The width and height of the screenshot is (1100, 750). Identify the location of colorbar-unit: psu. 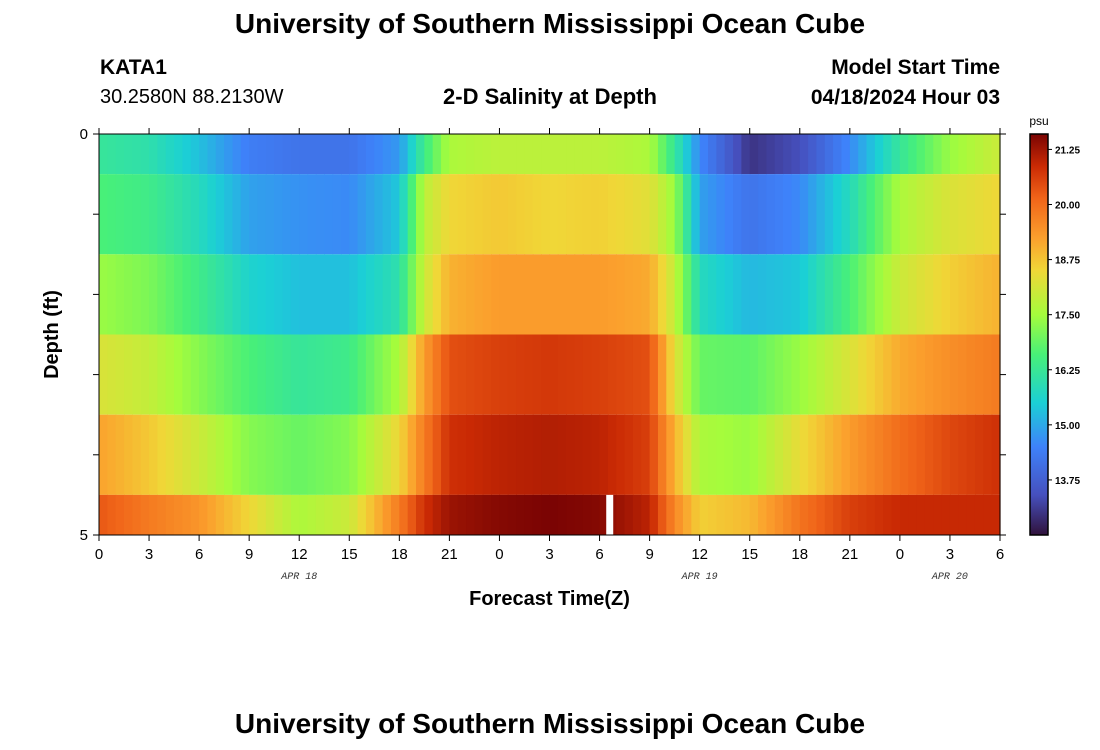
(1038, 121).